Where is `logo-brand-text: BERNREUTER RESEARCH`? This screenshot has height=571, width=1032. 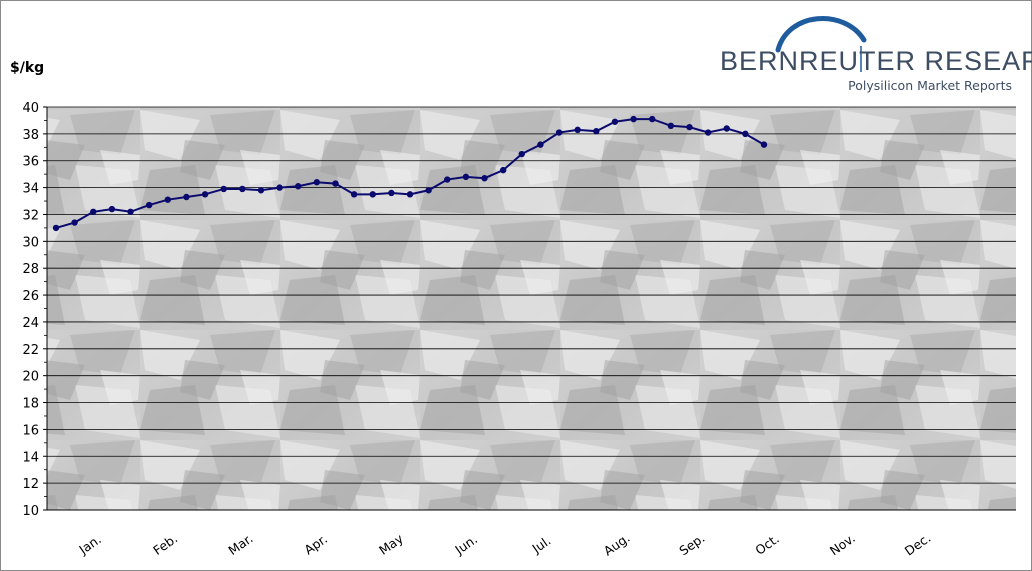 logo-brand-text: BERNREUTER RESEARCH is located at coordinates (876, 61).